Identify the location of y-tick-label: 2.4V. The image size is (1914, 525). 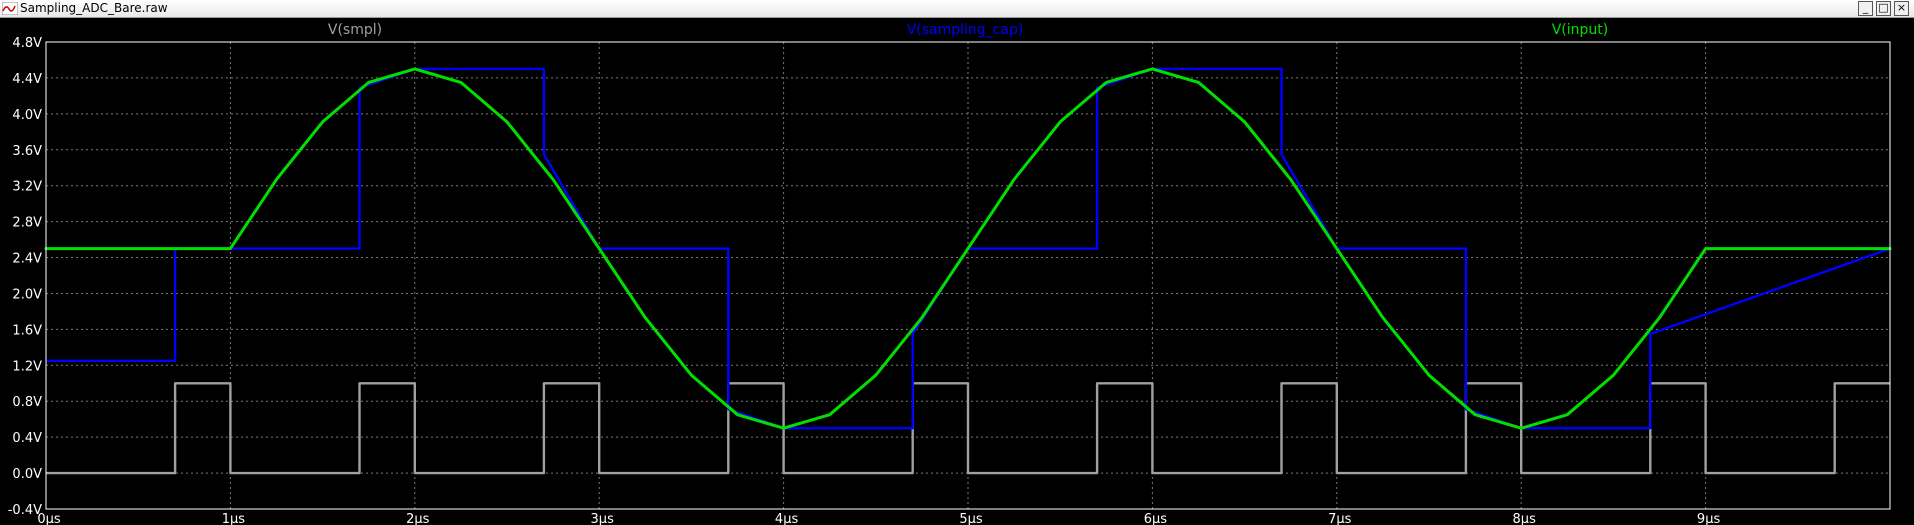
(27, 259).